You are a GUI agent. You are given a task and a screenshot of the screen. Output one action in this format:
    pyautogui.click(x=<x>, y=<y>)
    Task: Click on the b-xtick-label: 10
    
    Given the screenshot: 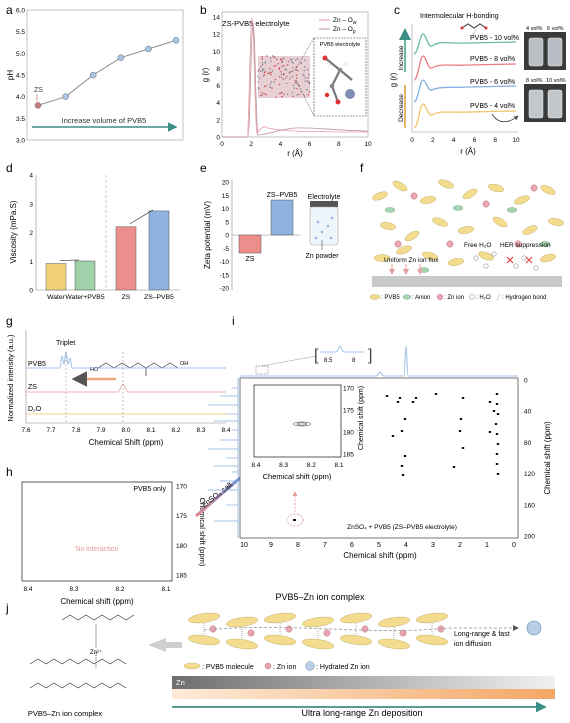 What is the action you would take?
    pyautogui.click(x=368, y=144)
    